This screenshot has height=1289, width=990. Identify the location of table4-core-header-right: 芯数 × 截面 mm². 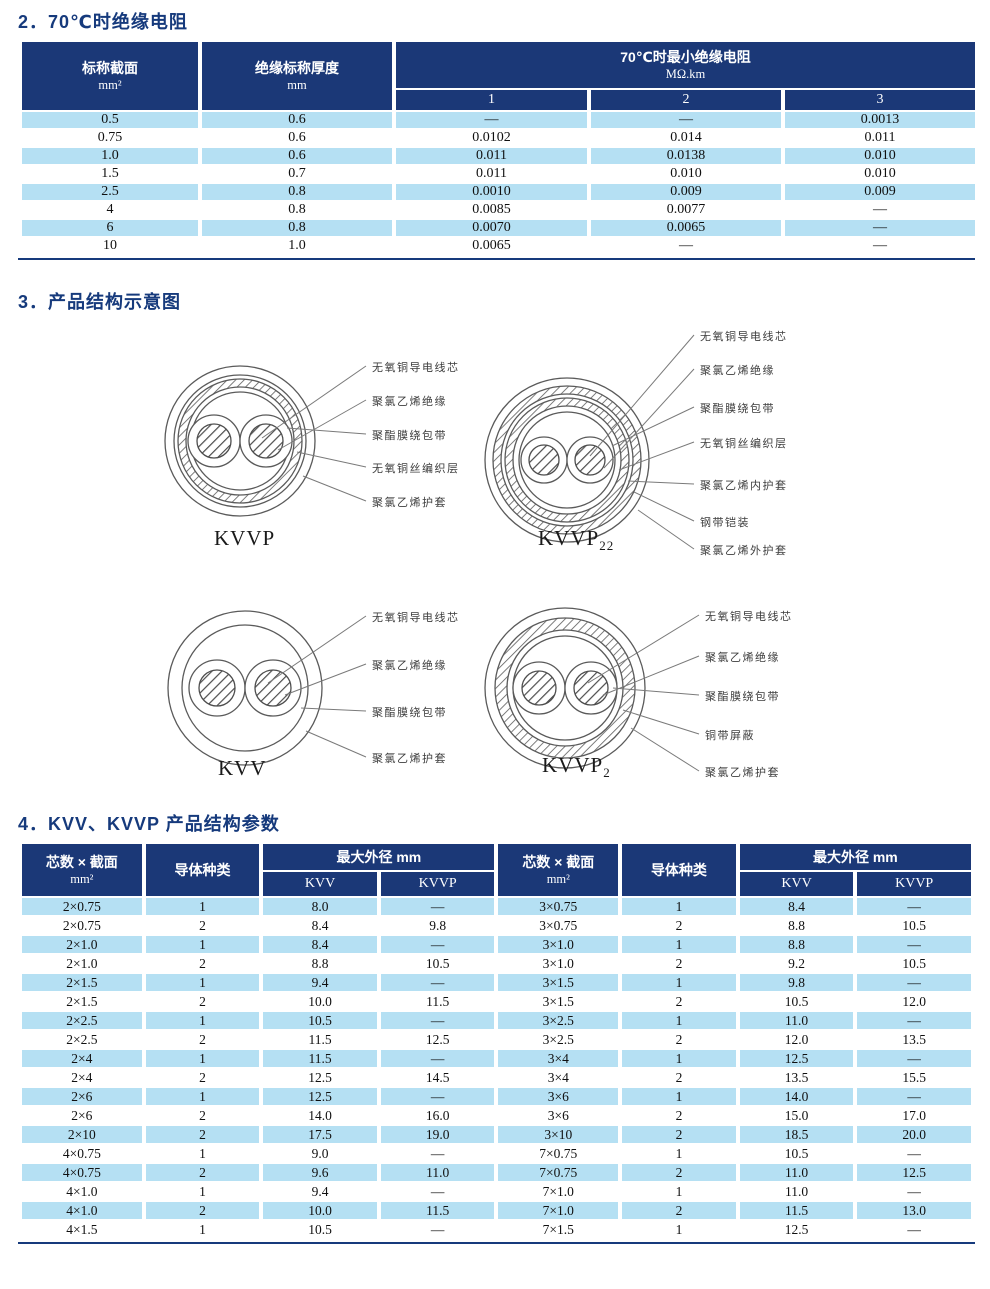
(558, 870).